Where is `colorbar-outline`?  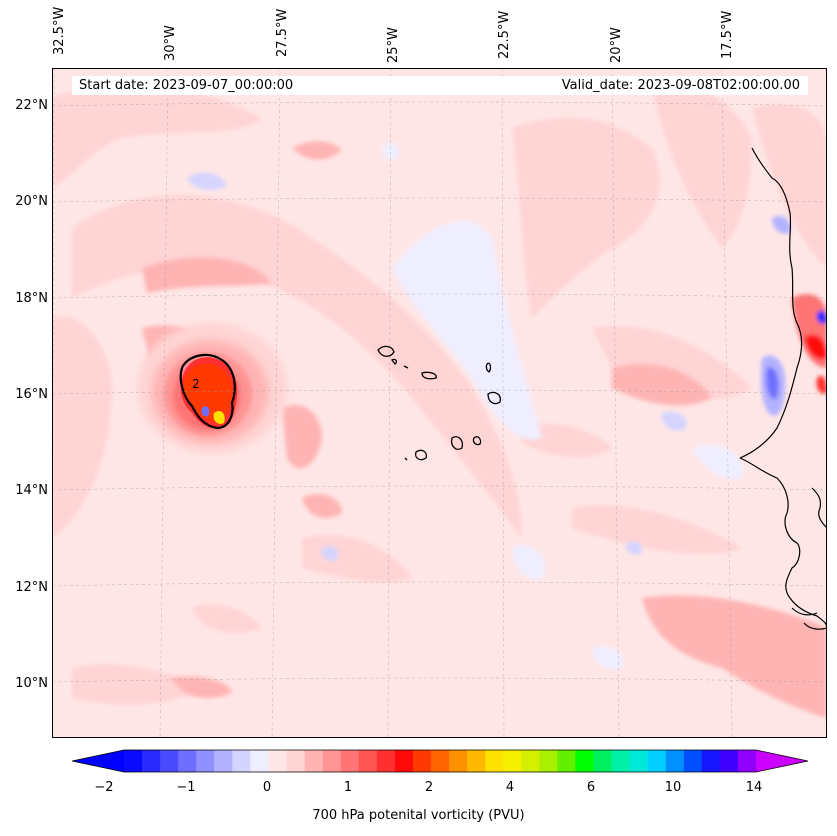
colorbar-outline is located at coordinates (440, 761).